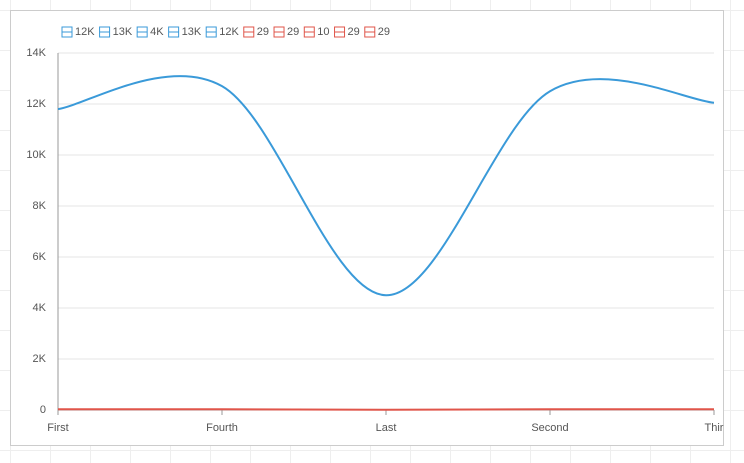 The width and height of the screenshot is (744, 463). I want to click on x-tick-label: Last, so click(386, 428).